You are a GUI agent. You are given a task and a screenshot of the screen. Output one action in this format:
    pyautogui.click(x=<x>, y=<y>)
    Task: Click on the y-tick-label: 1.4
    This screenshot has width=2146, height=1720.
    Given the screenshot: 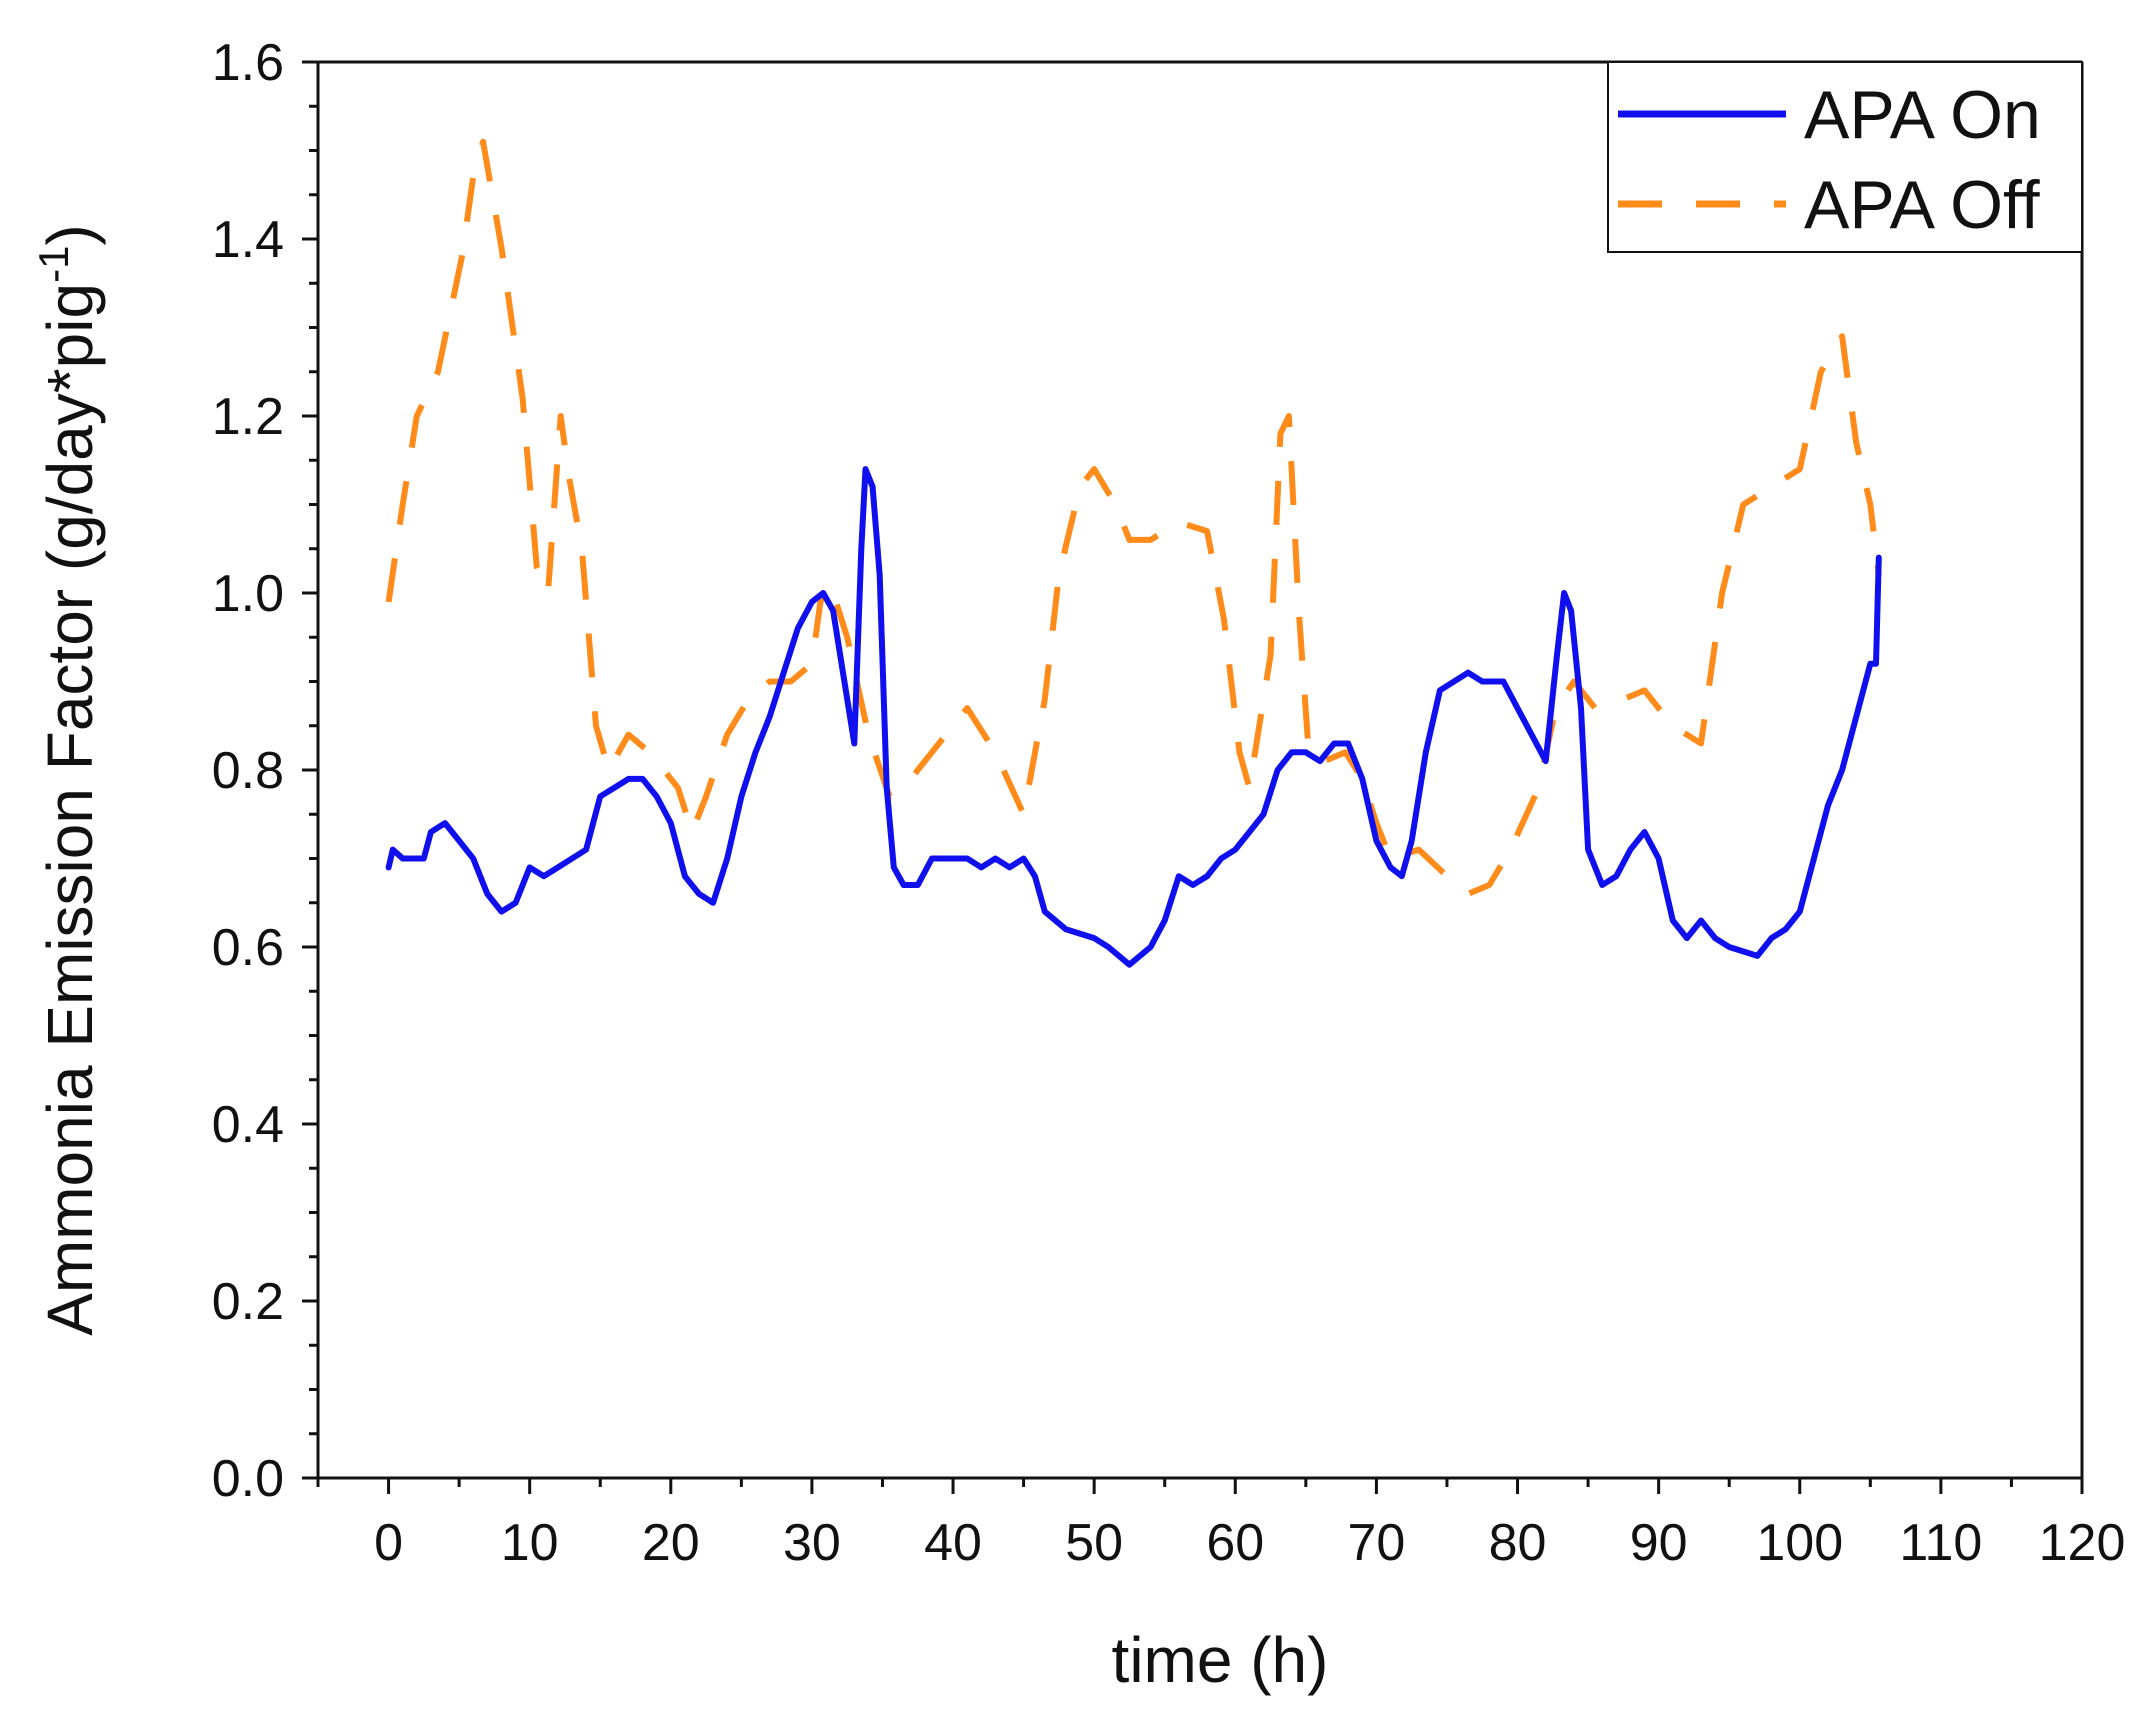 What is the action you would take?
    pyautogui.click(x=248, y=240)
    